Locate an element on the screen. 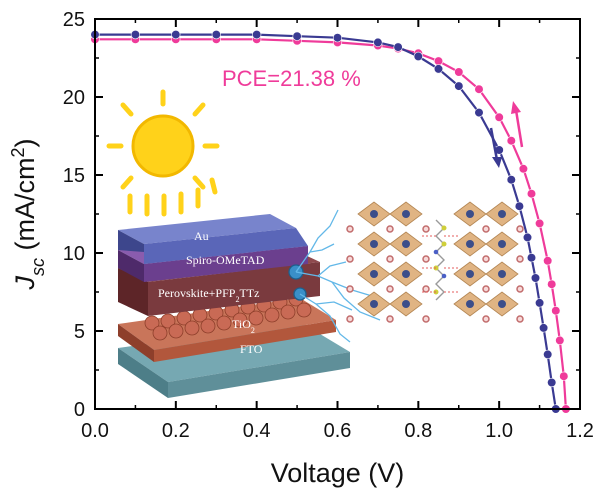  y-axis-label-part: J is located at coordinates (25, 283).